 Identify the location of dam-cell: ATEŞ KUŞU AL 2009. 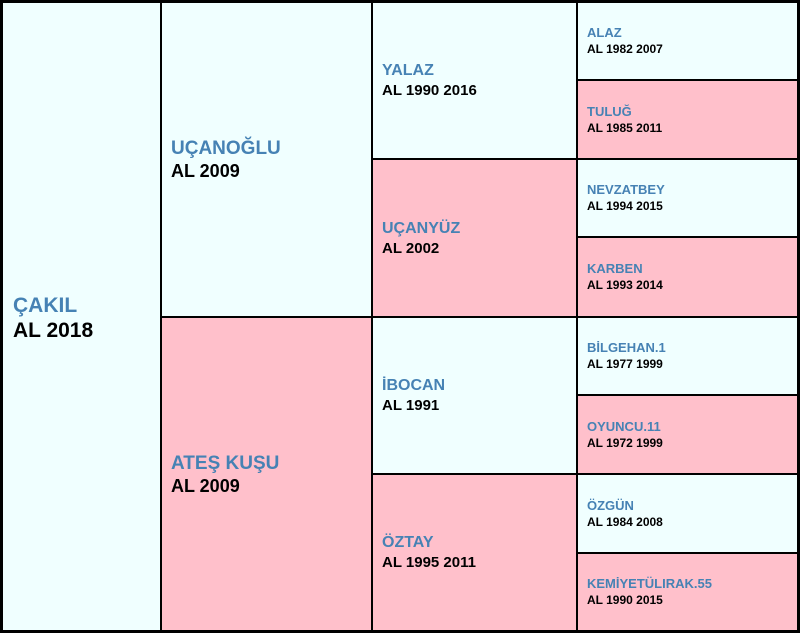
(266, 474).